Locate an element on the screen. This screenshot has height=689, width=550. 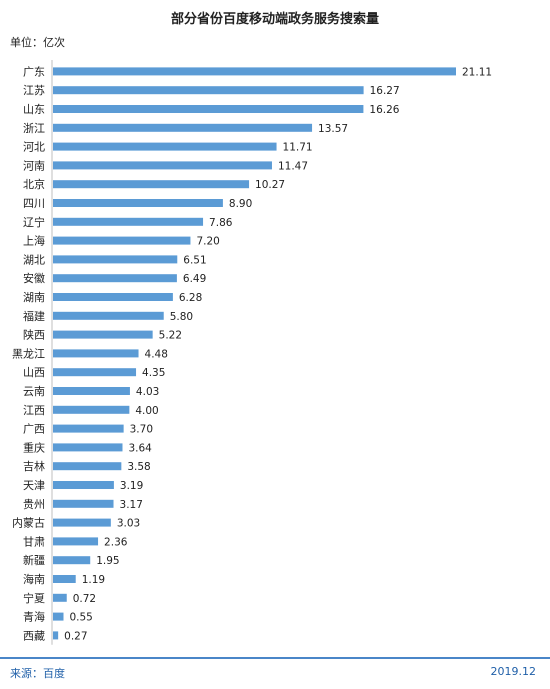
value-label: 4.03 is located at coordinates (147, 392).